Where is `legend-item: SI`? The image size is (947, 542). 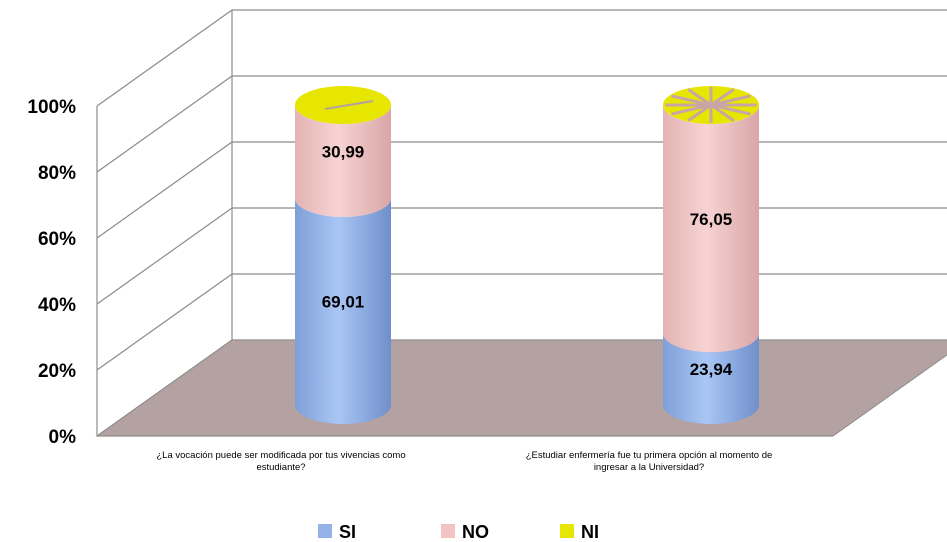 legend-item: SI is located at coordinates (337, 532).